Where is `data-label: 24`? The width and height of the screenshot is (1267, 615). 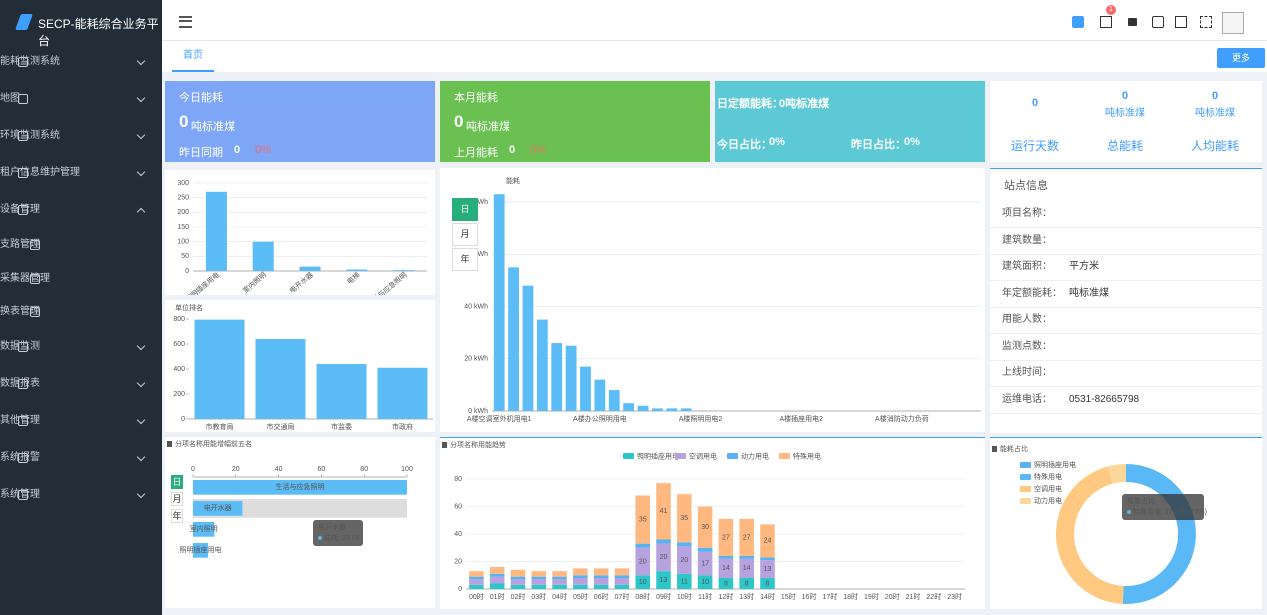
data-label: 24 is located at coordinates (768, 541).